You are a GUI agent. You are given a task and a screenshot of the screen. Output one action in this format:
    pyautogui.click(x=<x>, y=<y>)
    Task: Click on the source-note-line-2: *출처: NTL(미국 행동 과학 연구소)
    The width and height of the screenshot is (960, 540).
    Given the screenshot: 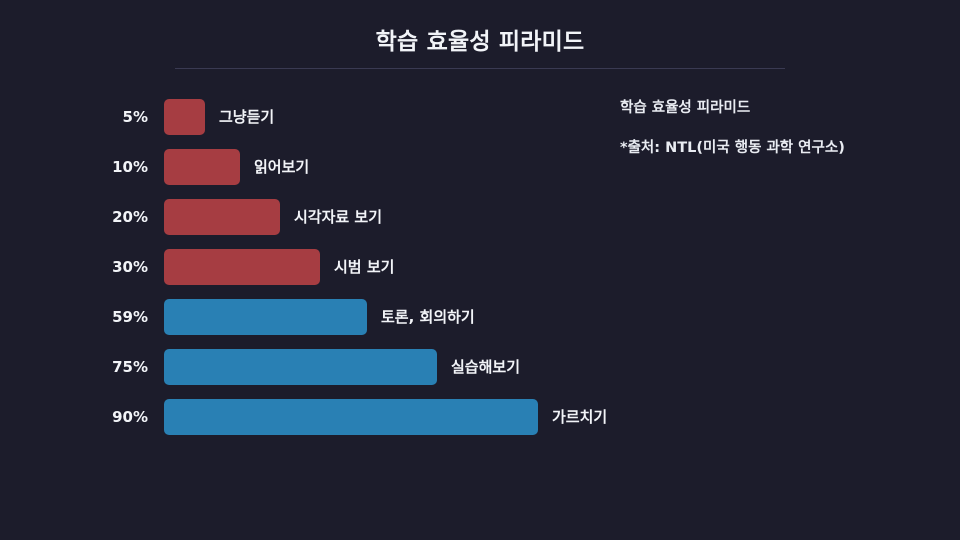 What is the action you would take?
    pyautogui.click(x=732, y=148)
    